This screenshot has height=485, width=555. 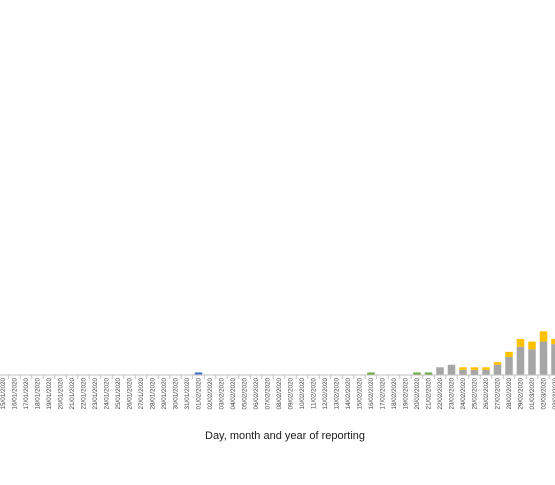 I want to click on bars-group, so click(x=374, y=353).